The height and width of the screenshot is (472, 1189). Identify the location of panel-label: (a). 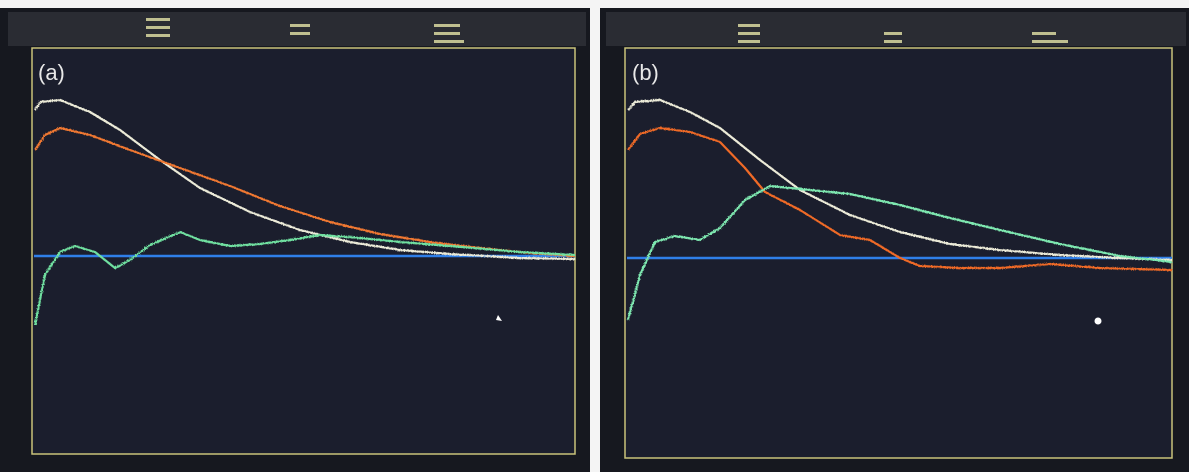
(51, 72).